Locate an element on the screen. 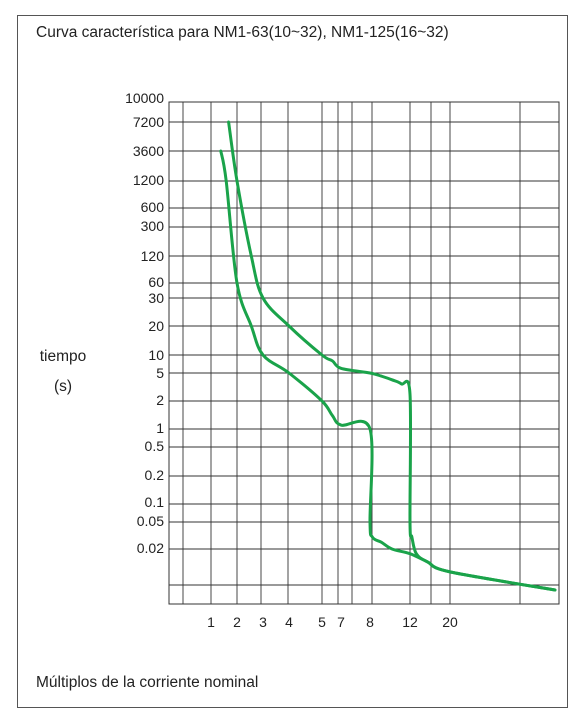 The width and height of the screenshot is (586, 725). x-tick-label: 1 is located at coordinates (211, 622).